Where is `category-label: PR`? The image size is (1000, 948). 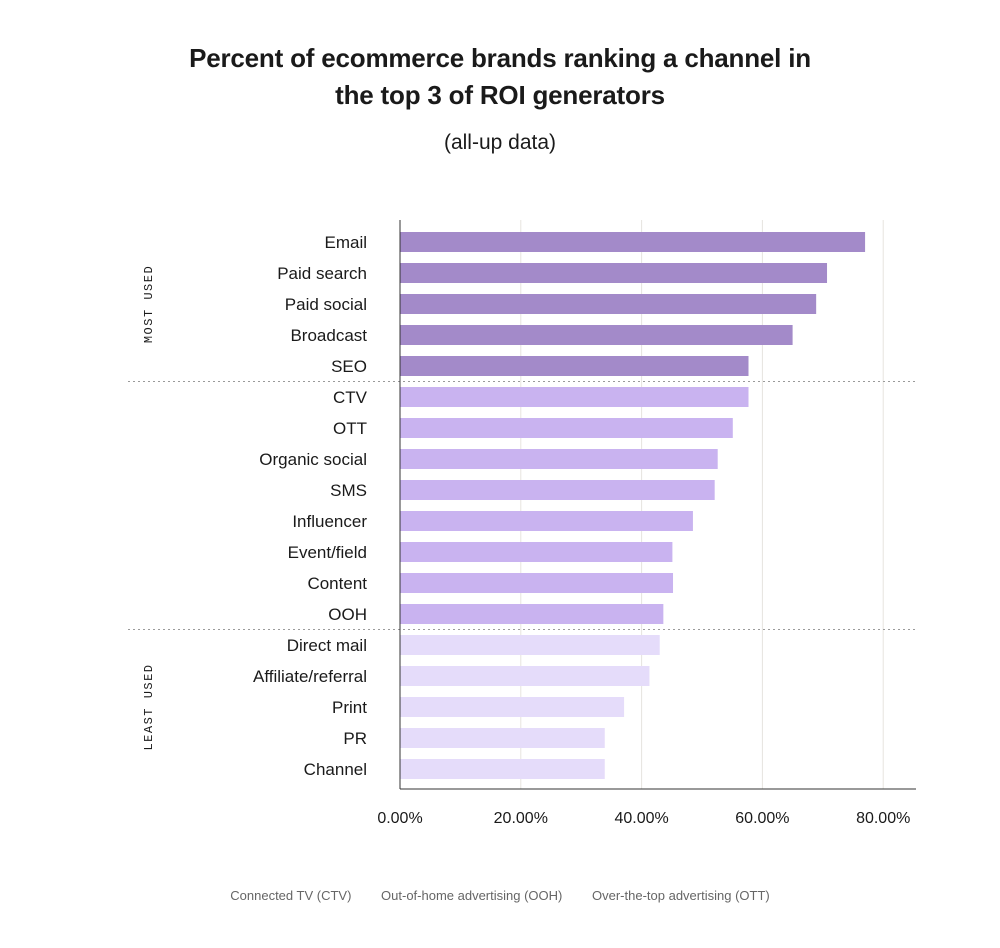
category-label: PR is located at coordinates (355, 738).